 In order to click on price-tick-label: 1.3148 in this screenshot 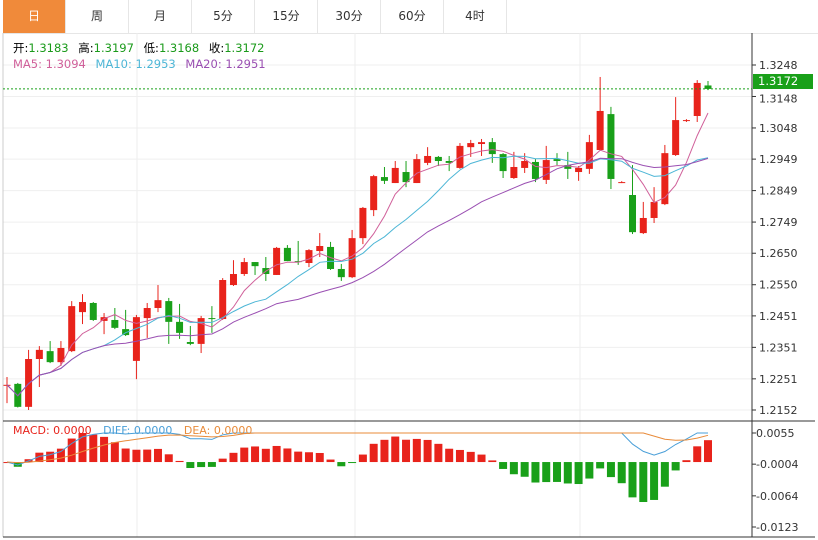, I will do `click(778, 98)`.